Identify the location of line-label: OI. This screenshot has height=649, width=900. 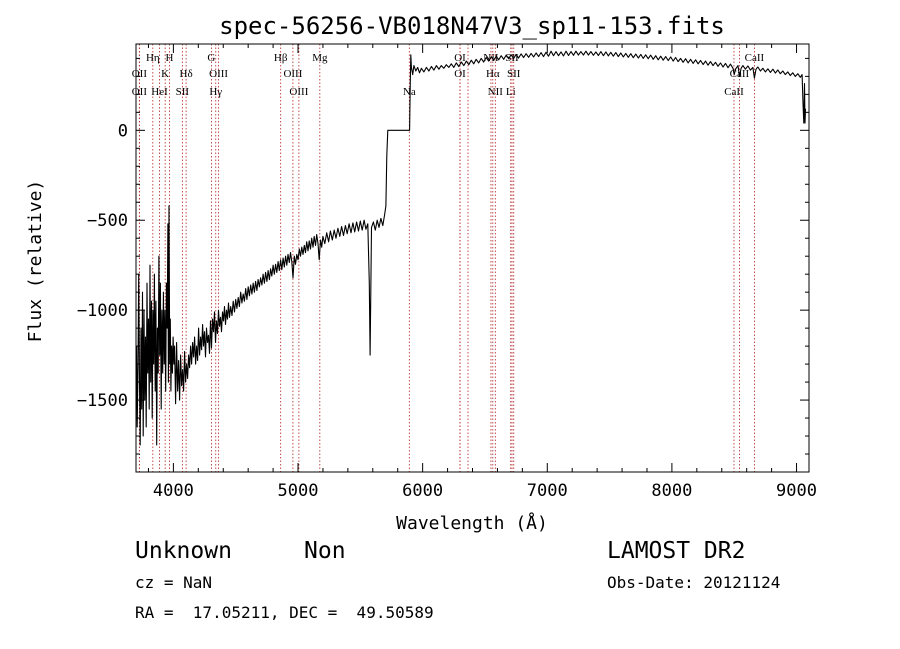
(460, 74).